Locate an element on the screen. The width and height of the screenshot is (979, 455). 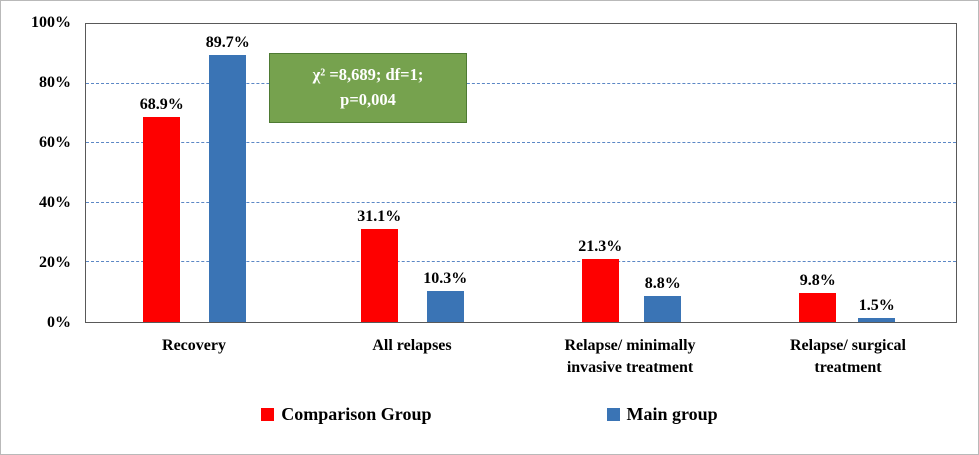
y-tick-label: 80% is located at coordinates (55, 82).